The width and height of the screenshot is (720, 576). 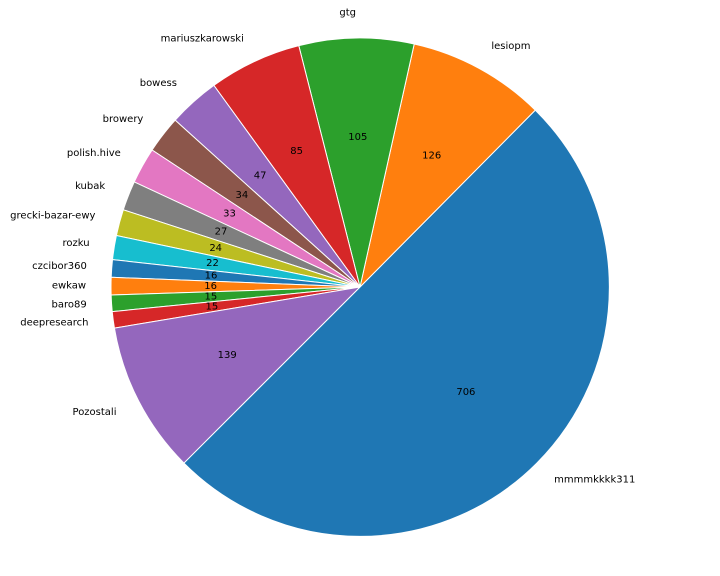 I want to click on pie-slice-pozostali, so click(x=237, y=375).